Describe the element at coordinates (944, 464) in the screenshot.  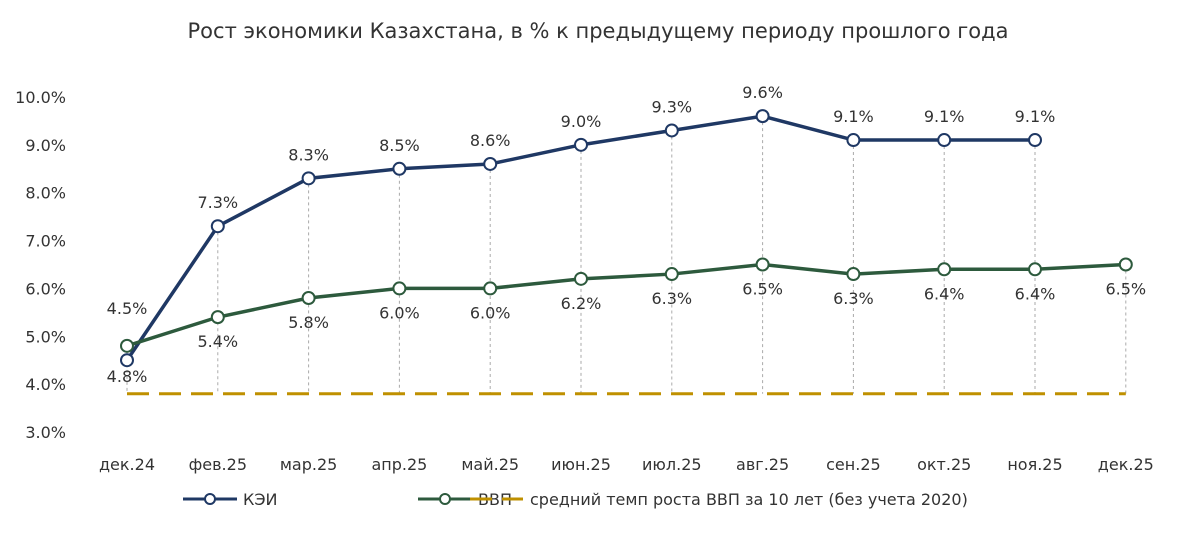
I see `x-tick-label: окт.25` at that location.